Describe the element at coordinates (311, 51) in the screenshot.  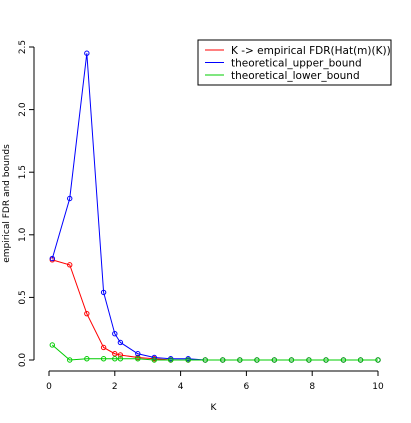
I see `legend-label: K -> empirical FDR(Hat(m)(K))` at that location.